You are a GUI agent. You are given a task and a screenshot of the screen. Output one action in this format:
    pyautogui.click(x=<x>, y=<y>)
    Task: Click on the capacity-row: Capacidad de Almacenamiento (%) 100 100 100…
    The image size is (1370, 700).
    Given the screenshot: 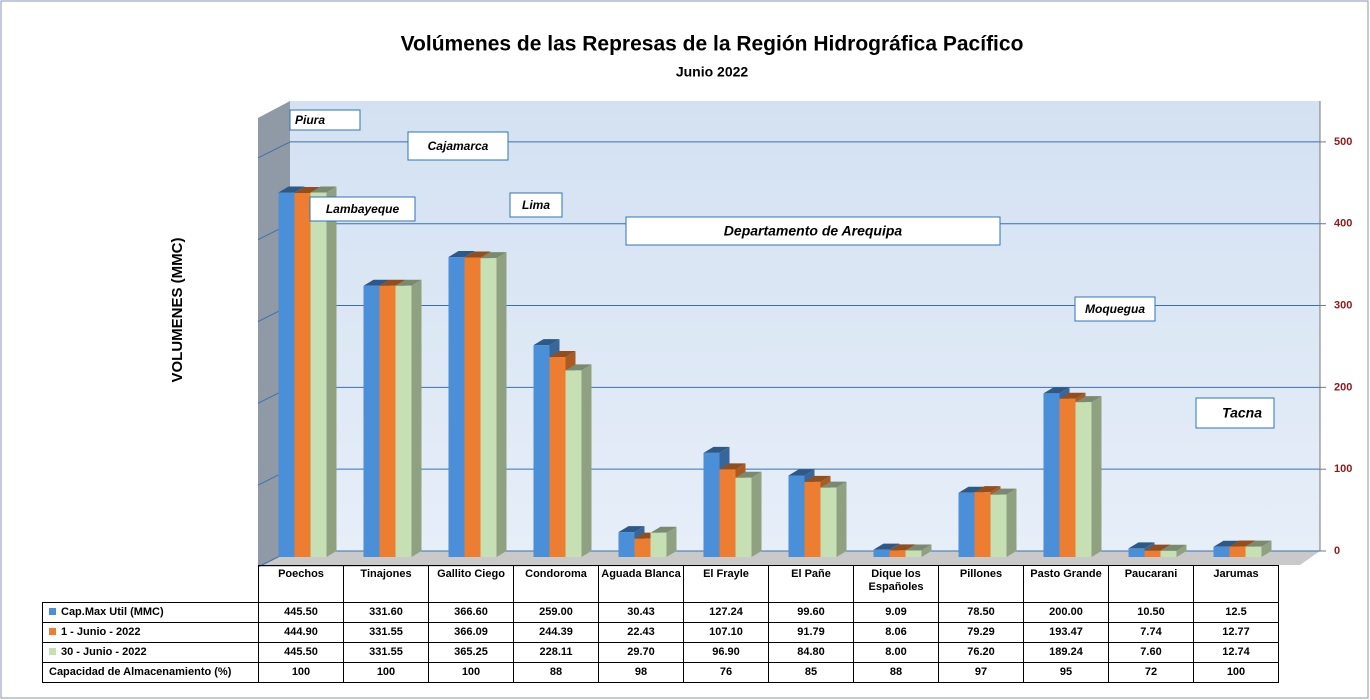 What is the action you would take?
    pyautogui.click(x=660, y=672)
    